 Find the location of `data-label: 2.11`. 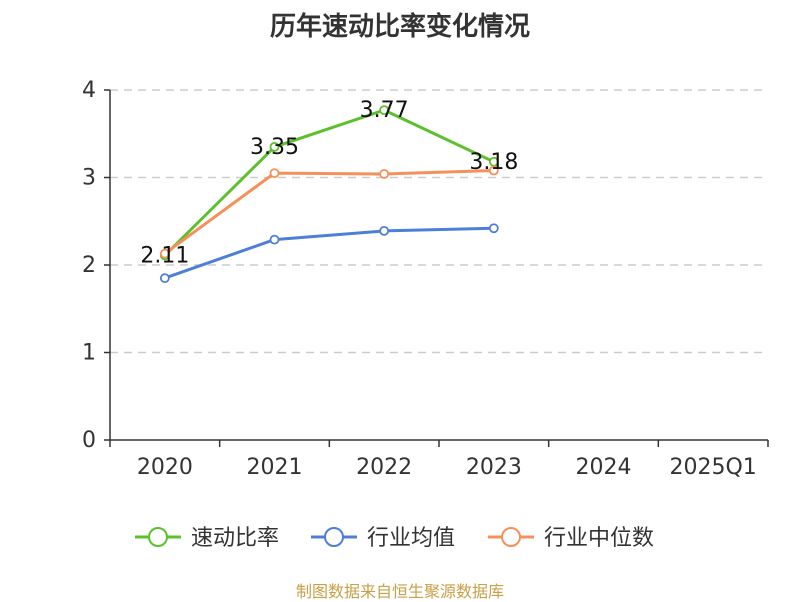

data-label: 2.11 is located at coordinates (164, 255).